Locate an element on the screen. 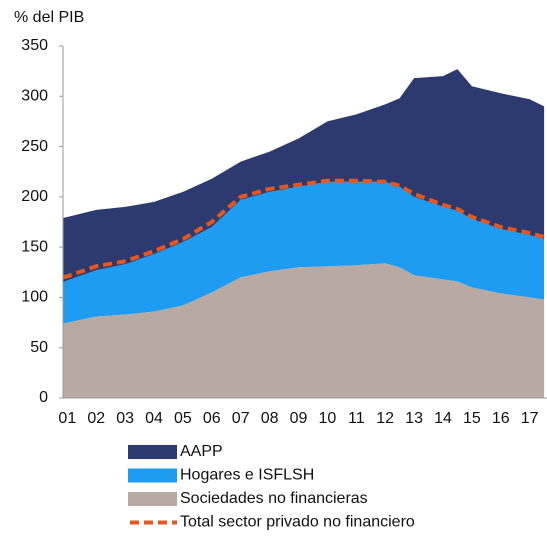  y-axis-label: % del PIB is located at coordinates (49, 17).